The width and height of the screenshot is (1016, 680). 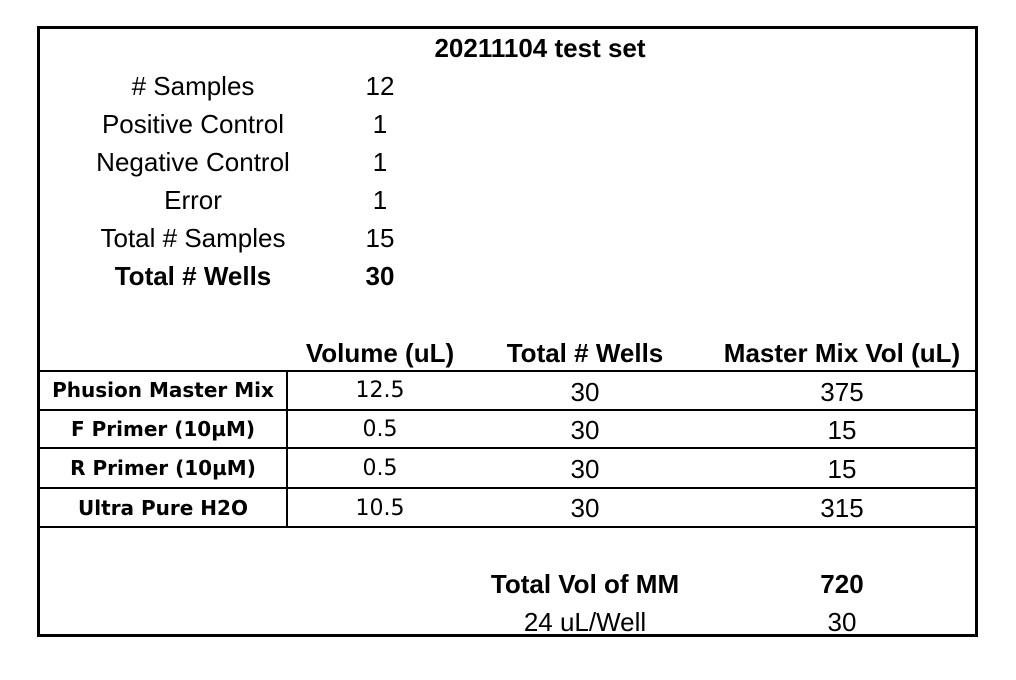 What do you see at coordinates (380, 508) in the screenshot?
I see `volume-cell: 10.5` at bounding box center [380, 508].